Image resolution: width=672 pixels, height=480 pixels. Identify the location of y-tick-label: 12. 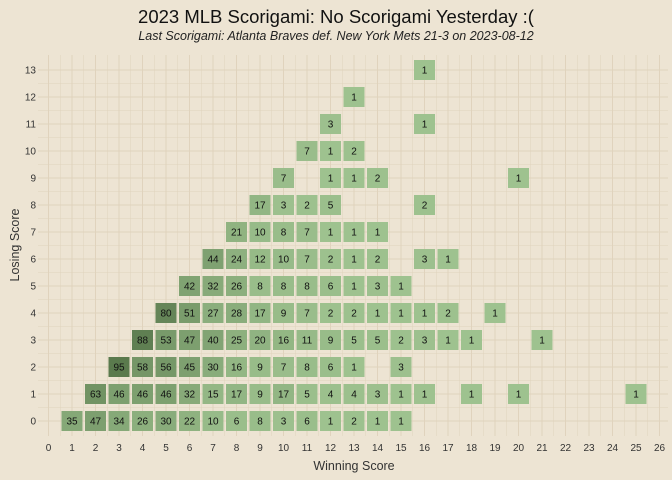
(31, 98).